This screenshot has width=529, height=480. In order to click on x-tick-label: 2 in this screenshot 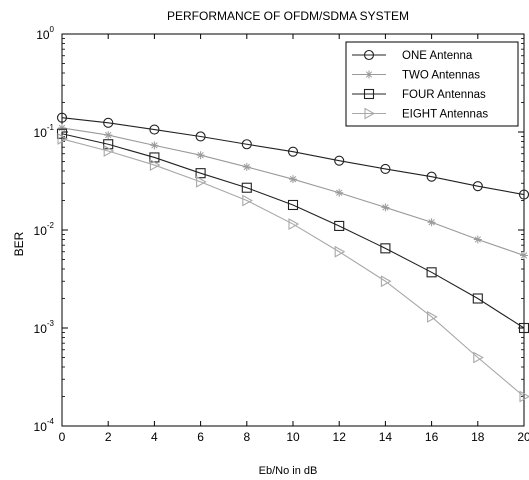, I will do `click(108, 437)`.